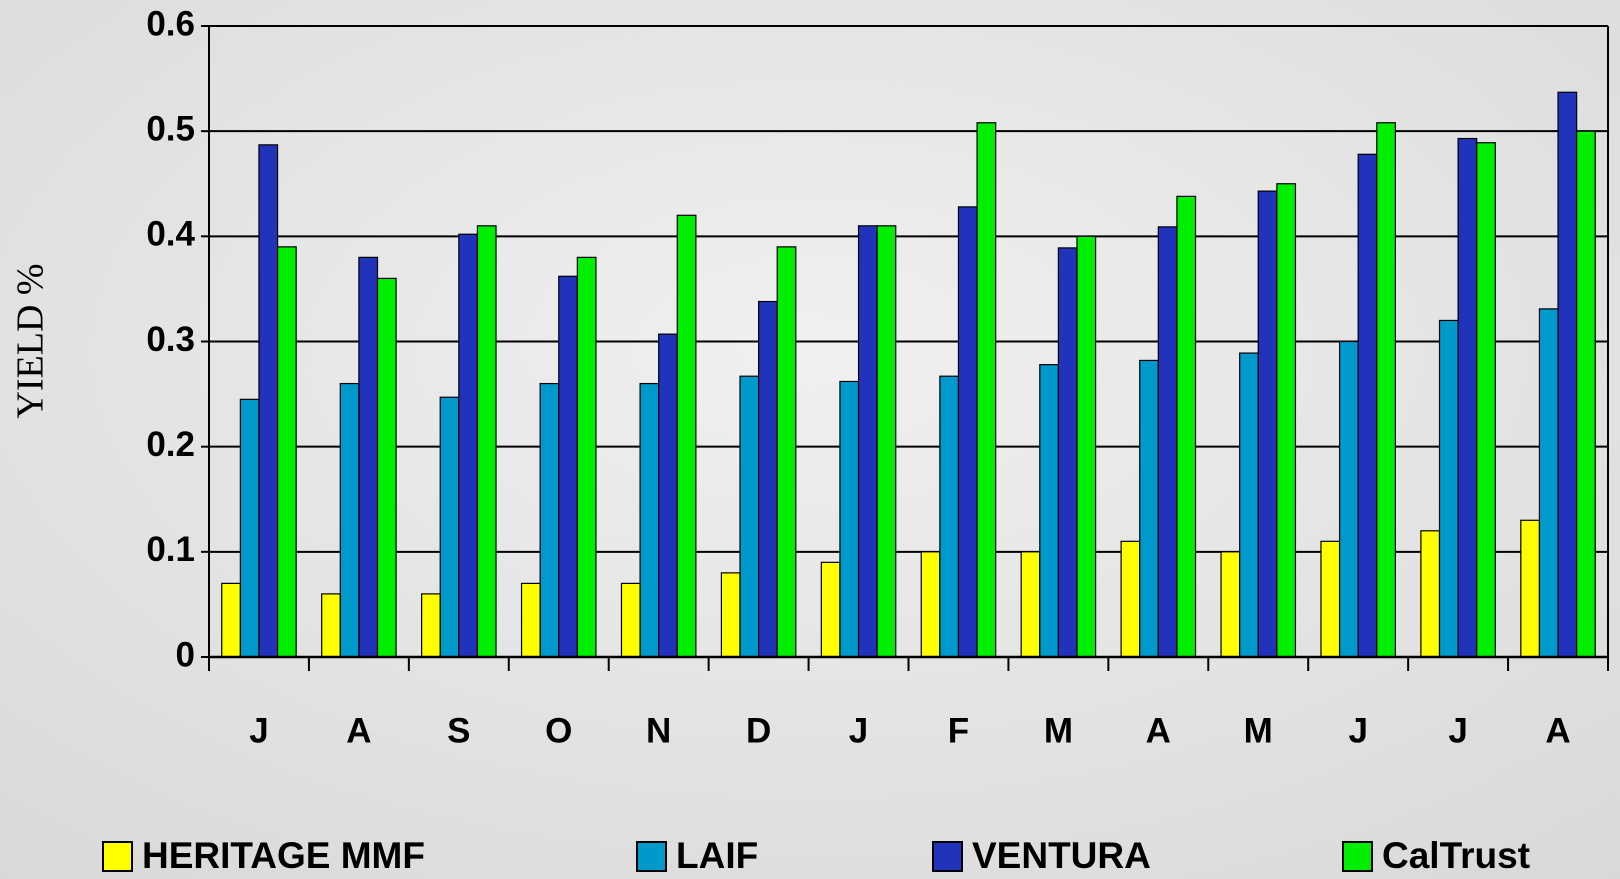  I want to click on x-tick-label: N, so click(658, 730).